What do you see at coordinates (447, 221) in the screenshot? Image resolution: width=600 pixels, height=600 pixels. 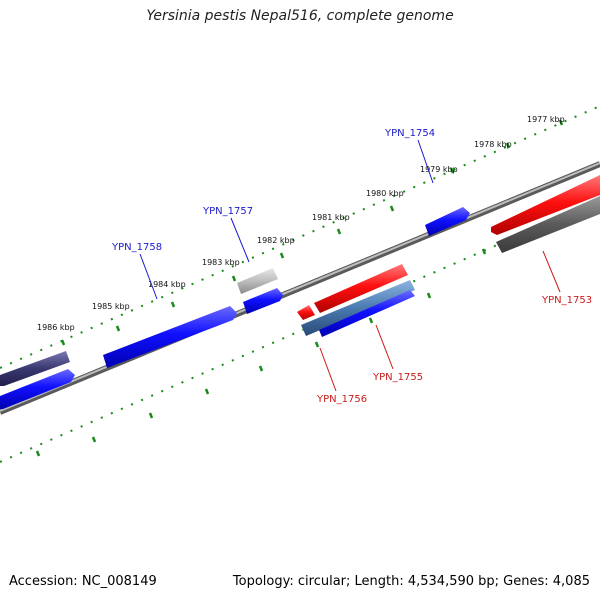 I see `gene-ypn1754` at bounding box center [447, 221].